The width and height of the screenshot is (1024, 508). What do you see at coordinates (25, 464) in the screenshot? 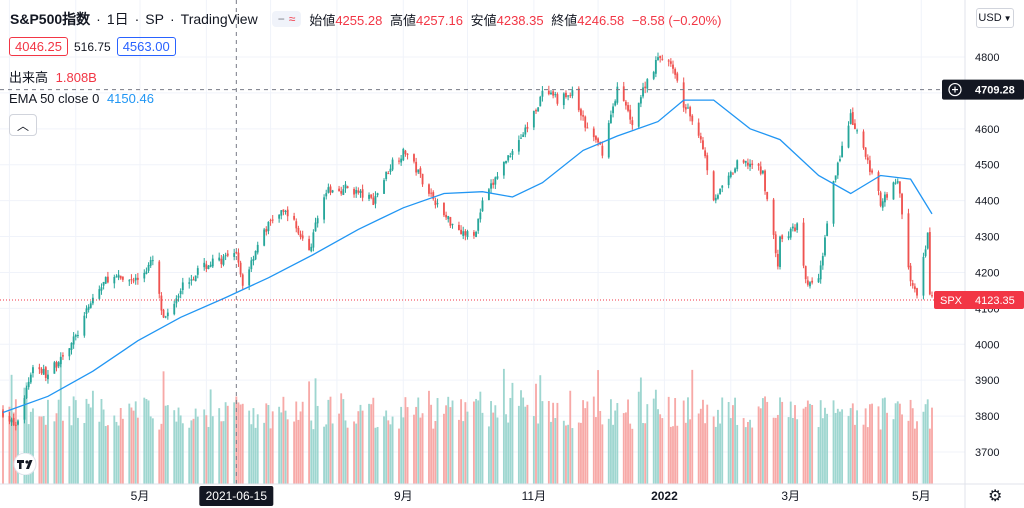
I see `tradingview-logo-icon` at bounding box center [25, 464].